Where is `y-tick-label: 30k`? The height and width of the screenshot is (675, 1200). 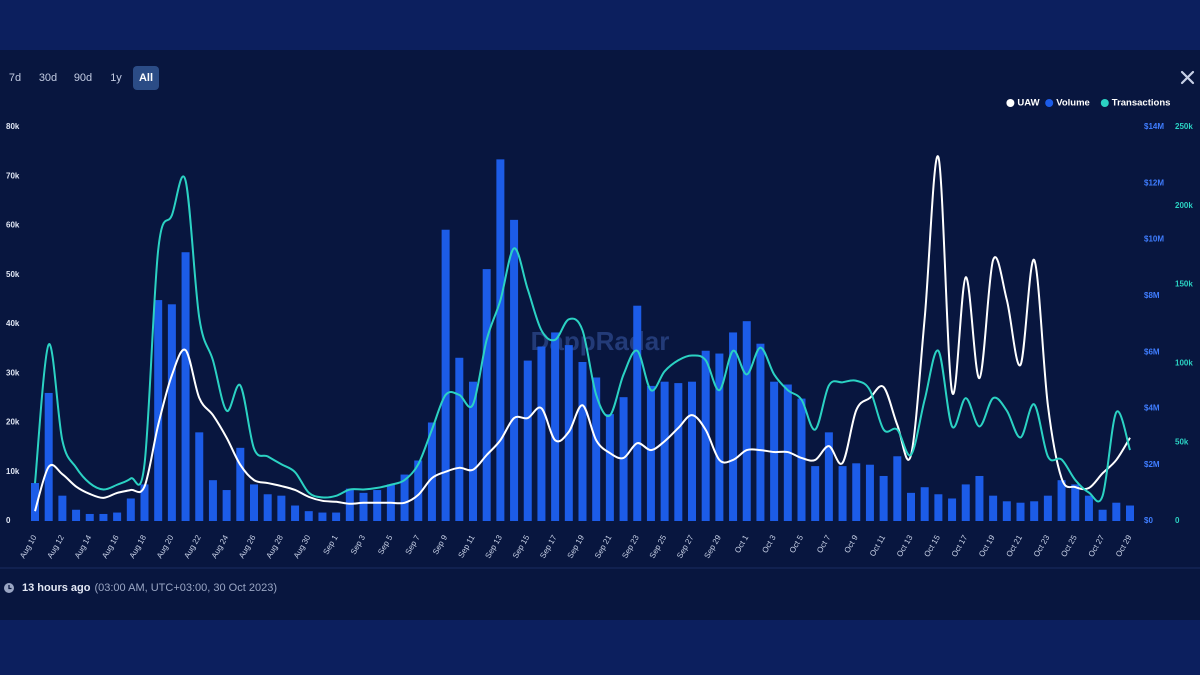
y-tick-label: 30k is located at coordinates (13, 372).